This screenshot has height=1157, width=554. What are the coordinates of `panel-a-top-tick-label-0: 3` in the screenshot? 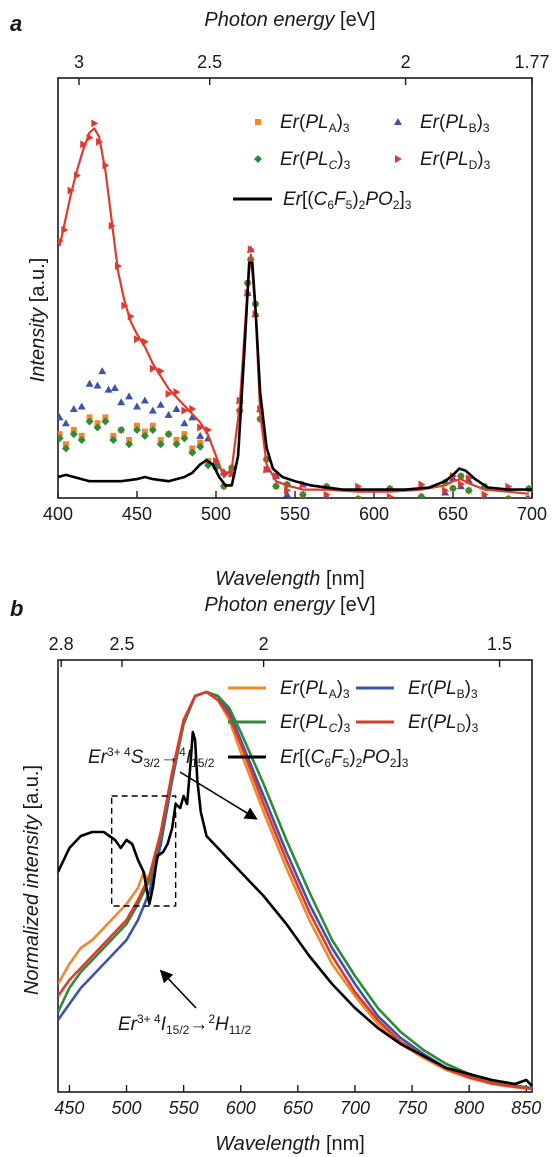 It's located at (79, 62).